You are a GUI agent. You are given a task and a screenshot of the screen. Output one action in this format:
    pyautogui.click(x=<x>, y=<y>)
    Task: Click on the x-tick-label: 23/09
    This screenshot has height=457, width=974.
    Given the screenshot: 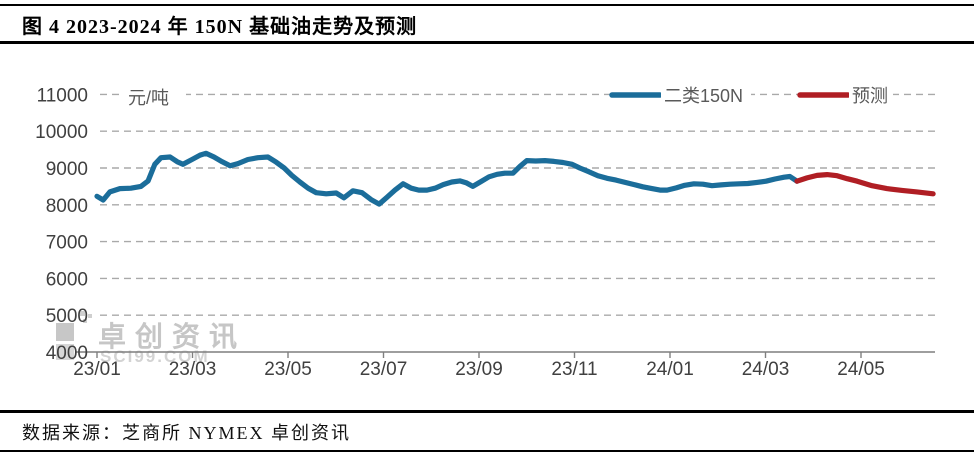 What is the action you would take?
    pyautogui.click(x=479, y=369)
    